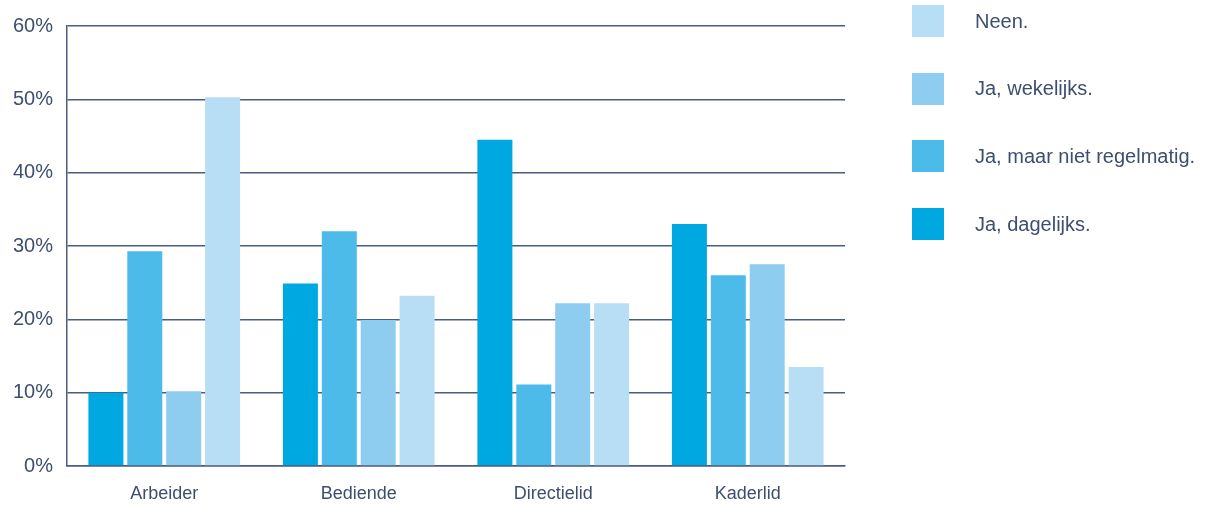 Image resolution: width=1229 pixels, height=506 pixels. Describe the element at coordinates (553, 492) in the screenshot. I see `x-tick-label: Directielid` at that location.